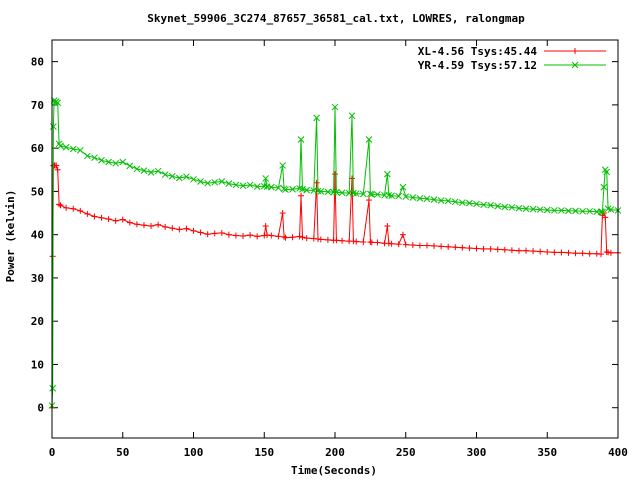 This screenshot has height=480, width=640. Describe the element at coordinates (37, 364) in the screenshot. I see `y-tick-label: 10` at that location.